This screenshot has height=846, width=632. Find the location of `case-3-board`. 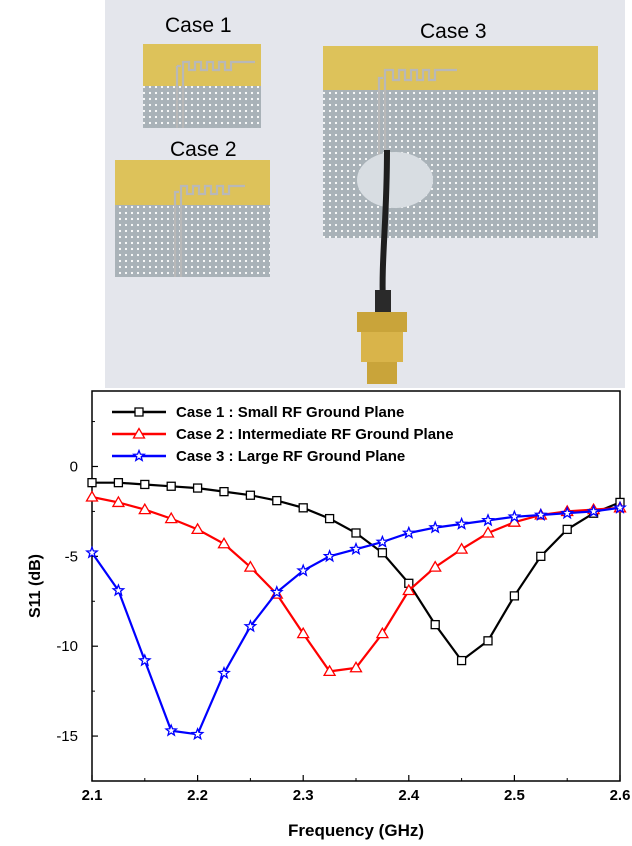

case-3-board is located at coordinates (460, 142).